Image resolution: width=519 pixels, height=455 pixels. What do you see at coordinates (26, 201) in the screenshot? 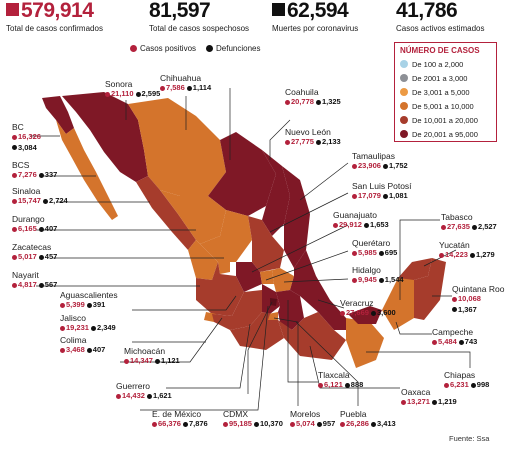
I see `state-sinaloa-positive: 15,747` at bounding box center [26, 201].